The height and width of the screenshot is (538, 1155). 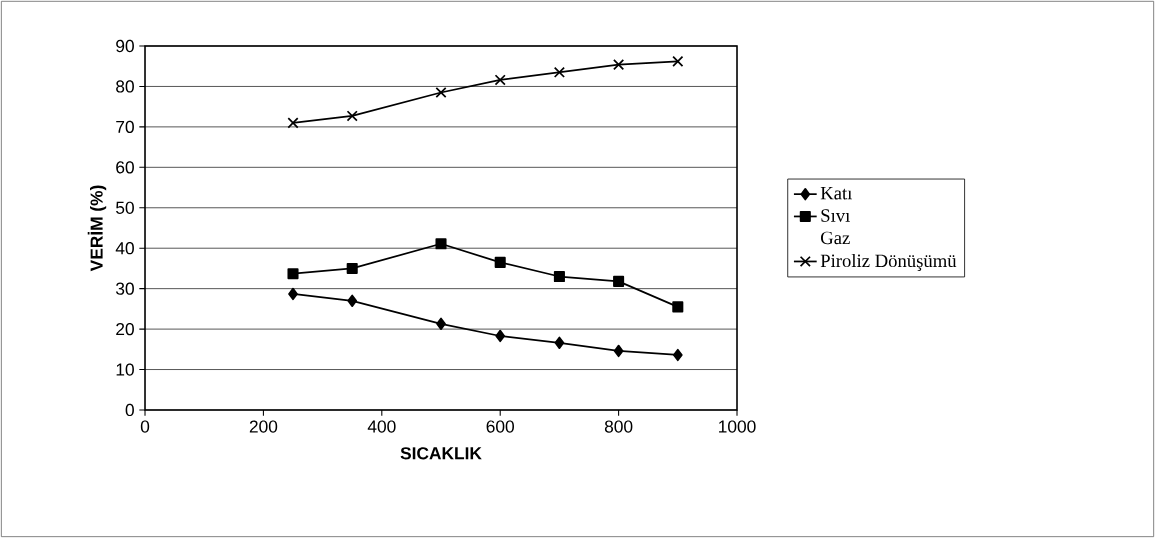 I want to click on y-tick-label: 60, so click(x=125, y=167).